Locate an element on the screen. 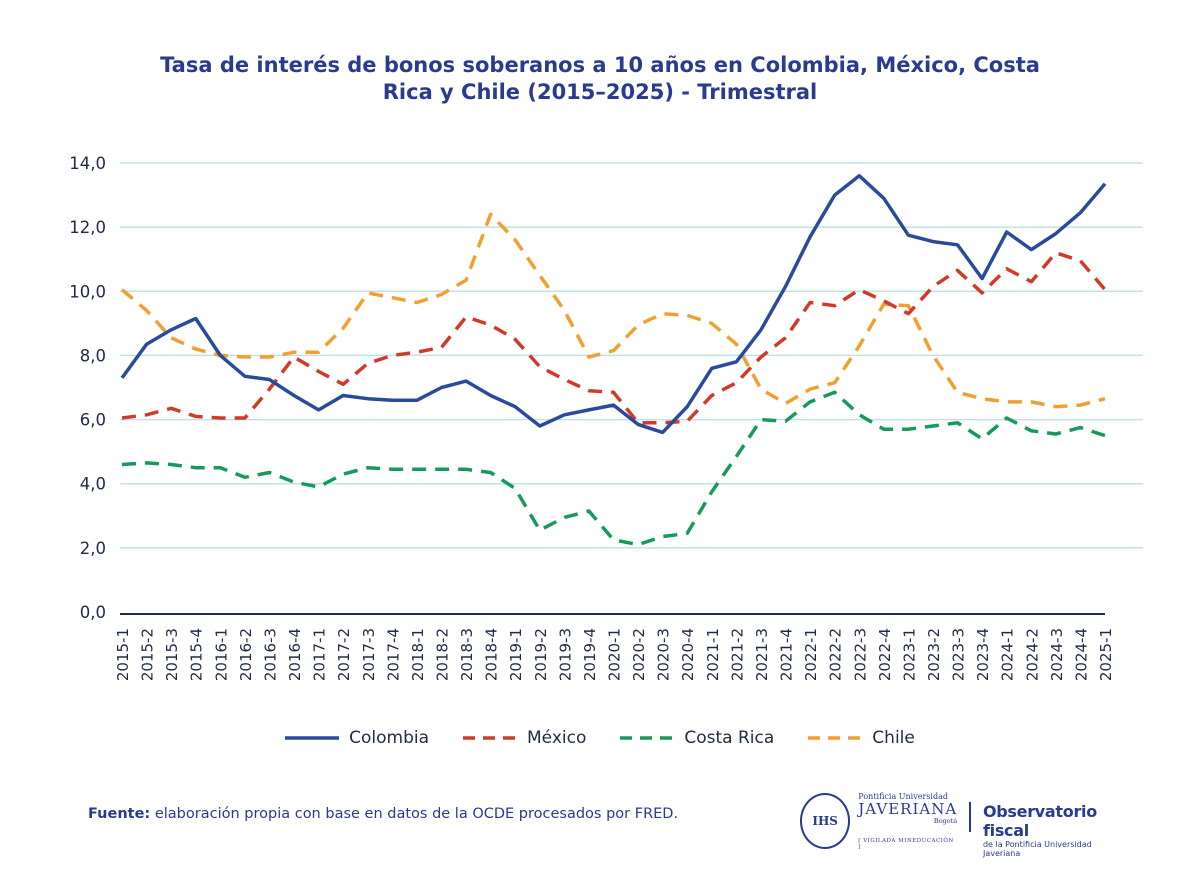 The width and height of the screenshot is (1200, 879). x-tick-label: 2020-2 is located at coordinates (639, 654).